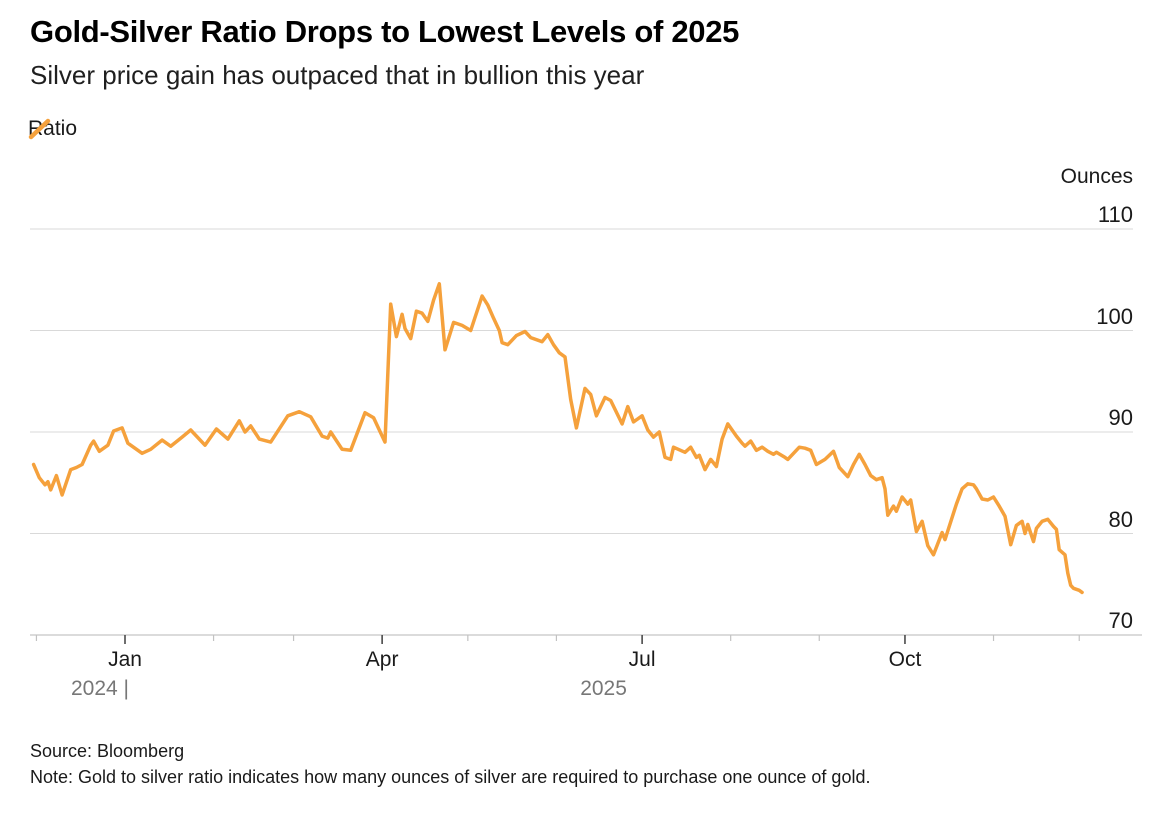 The image size is (1175, 818). I want to click on legend: Ratio, so click(52, 129).